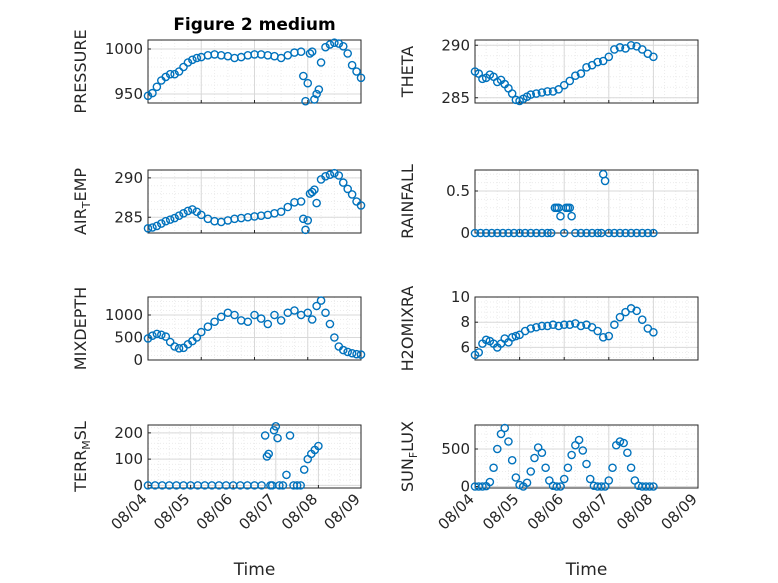 This screenshot has height=583, width=778. Describe the element at coordinates (460, 297) in the screenshot. I see `y-tick-label: 10` at that location.